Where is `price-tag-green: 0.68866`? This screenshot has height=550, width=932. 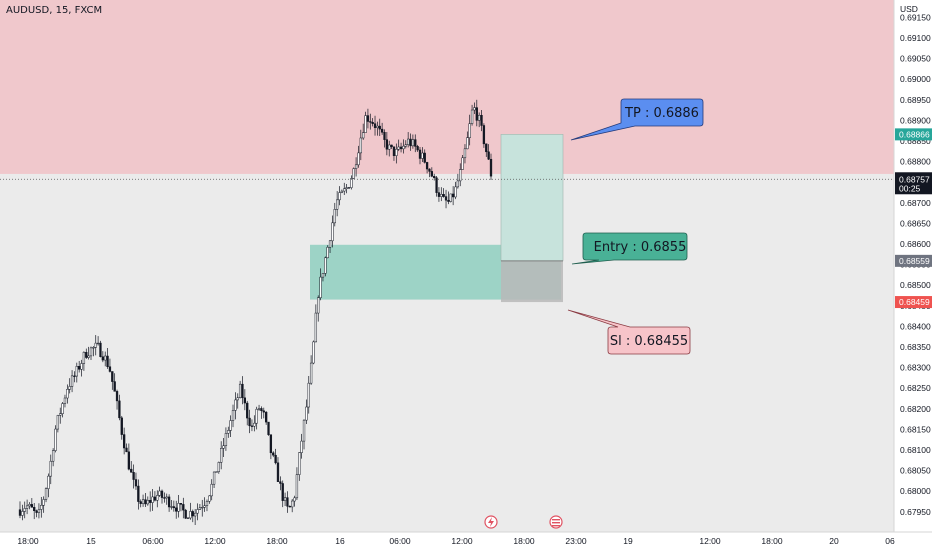
price-tag-green: 0.68866 is located at coordinates (913, 134).